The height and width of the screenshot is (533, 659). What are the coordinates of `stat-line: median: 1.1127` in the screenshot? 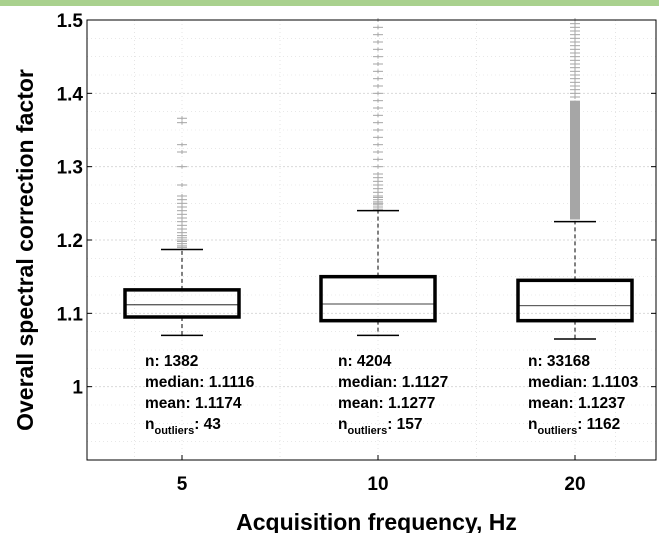 It's located at (393, 382).